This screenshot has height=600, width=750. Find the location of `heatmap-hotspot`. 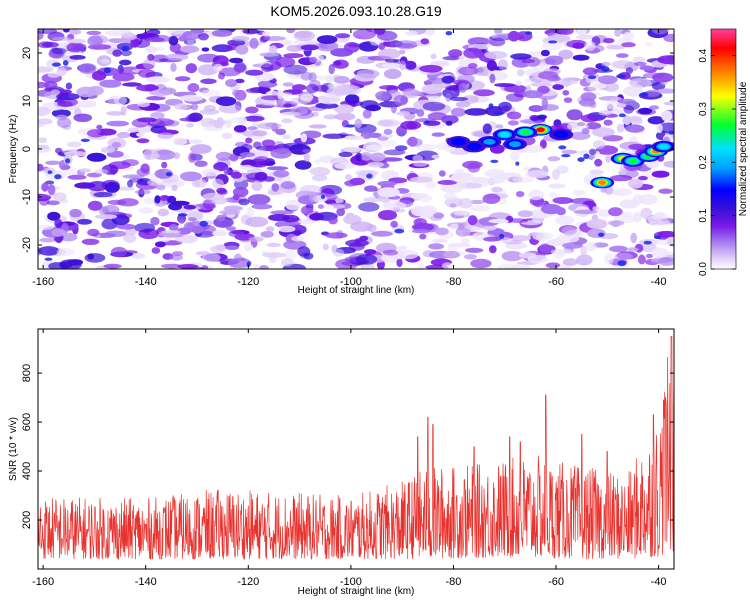

heatmap-hotspot is located at coordinates (525, 132).